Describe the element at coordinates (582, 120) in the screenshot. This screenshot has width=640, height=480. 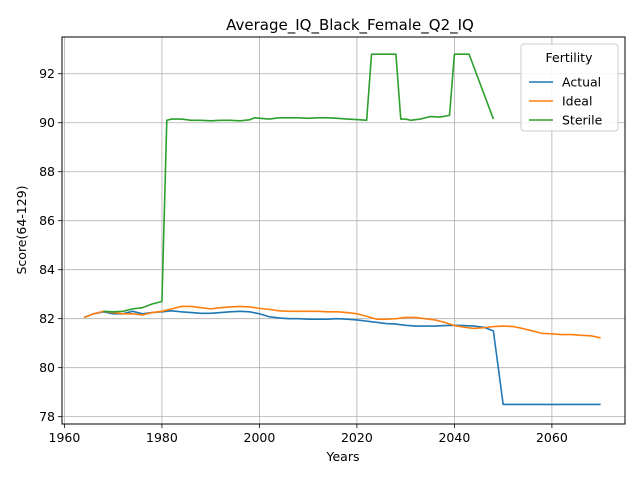
I see `legend-label-sterile: Sterile` at that location.